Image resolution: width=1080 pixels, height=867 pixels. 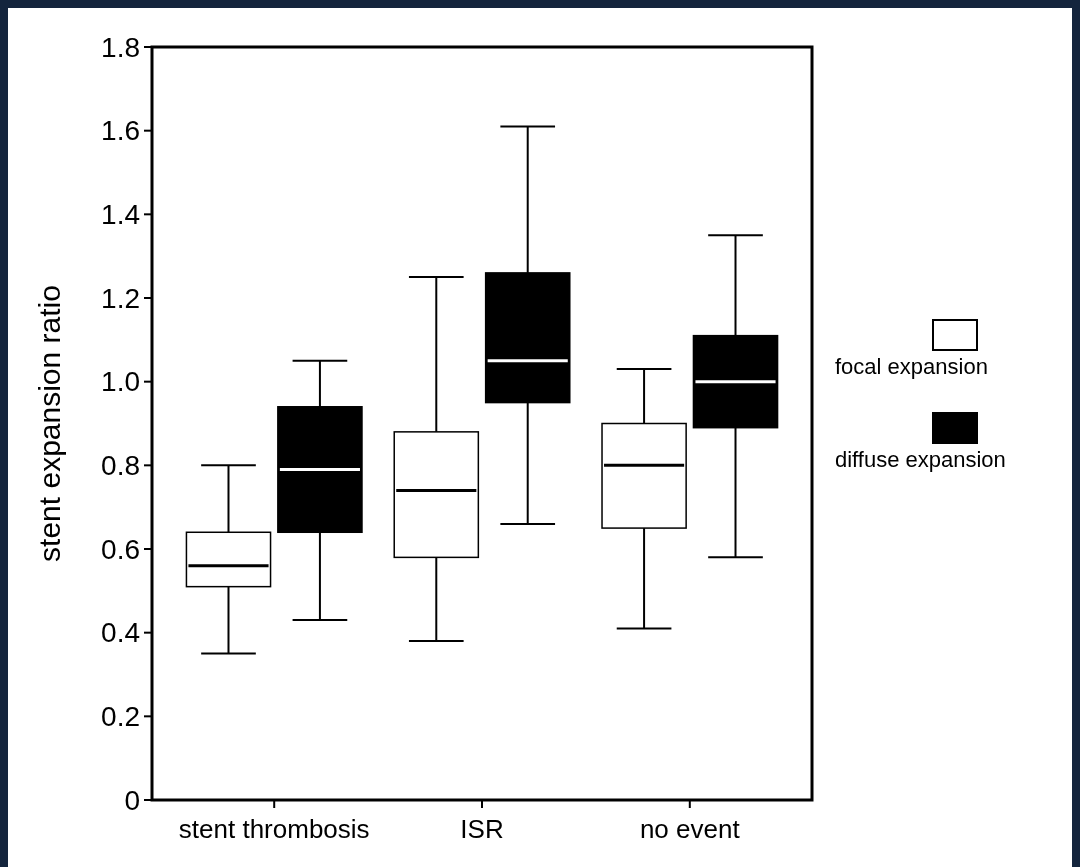 I want to click on legend-label: focal expansion, so click(x=911, y=366).